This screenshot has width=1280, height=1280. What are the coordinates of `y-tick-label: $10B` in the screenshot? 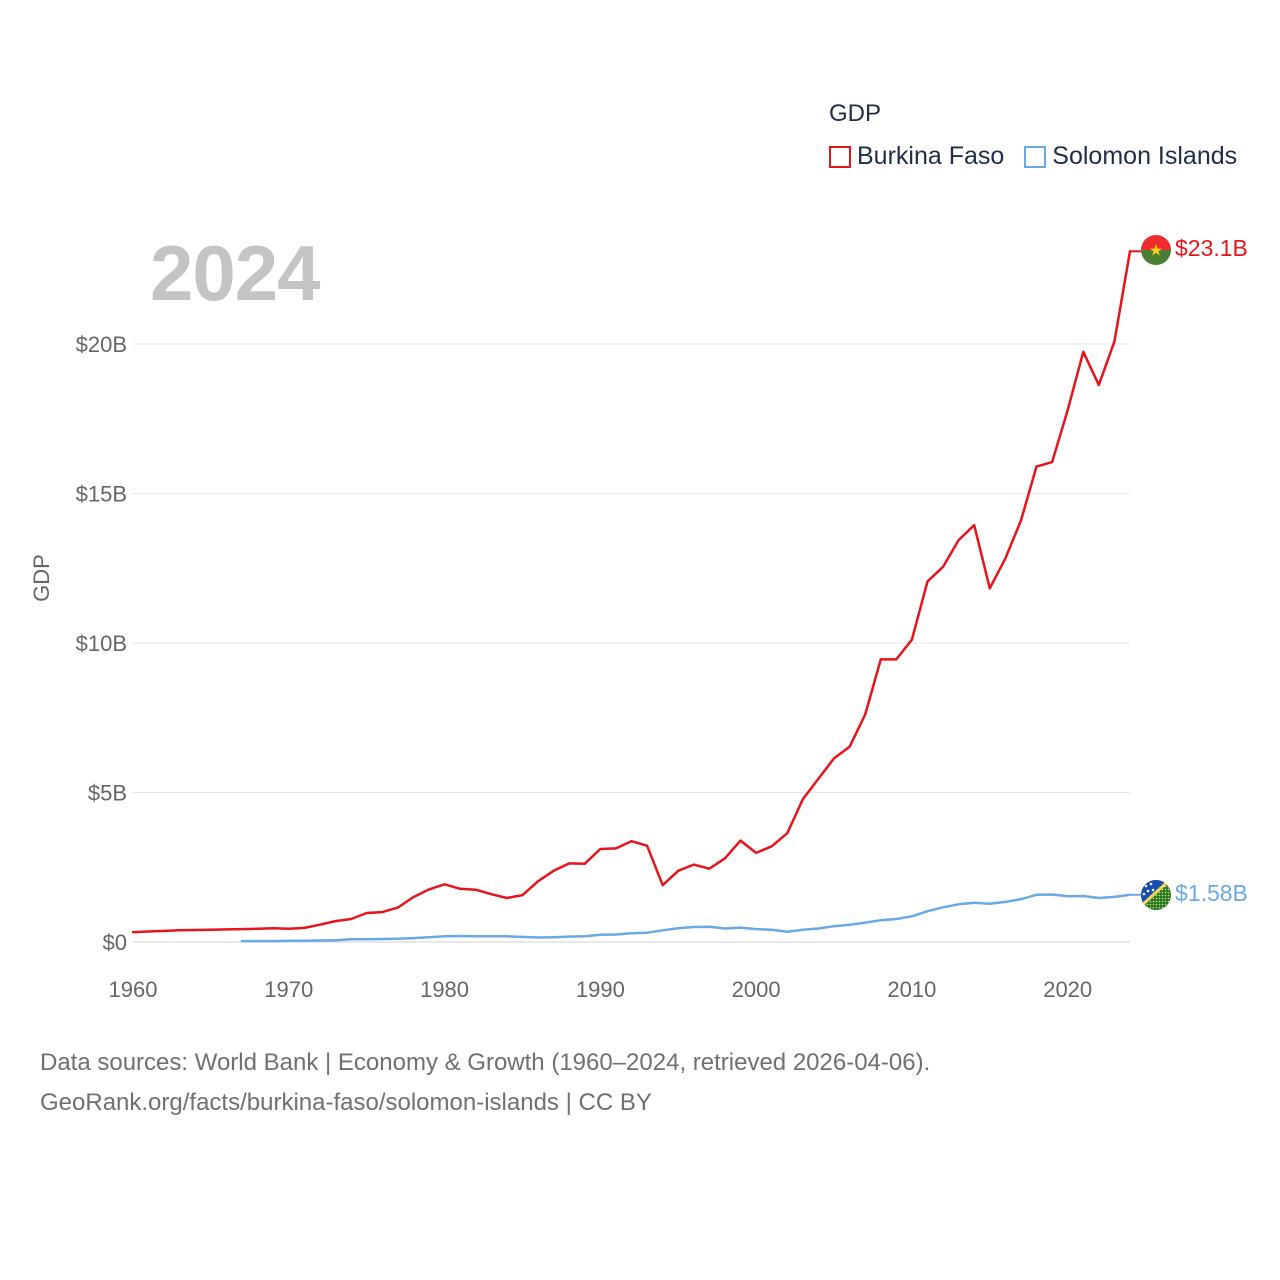 It's located at (101, 643).